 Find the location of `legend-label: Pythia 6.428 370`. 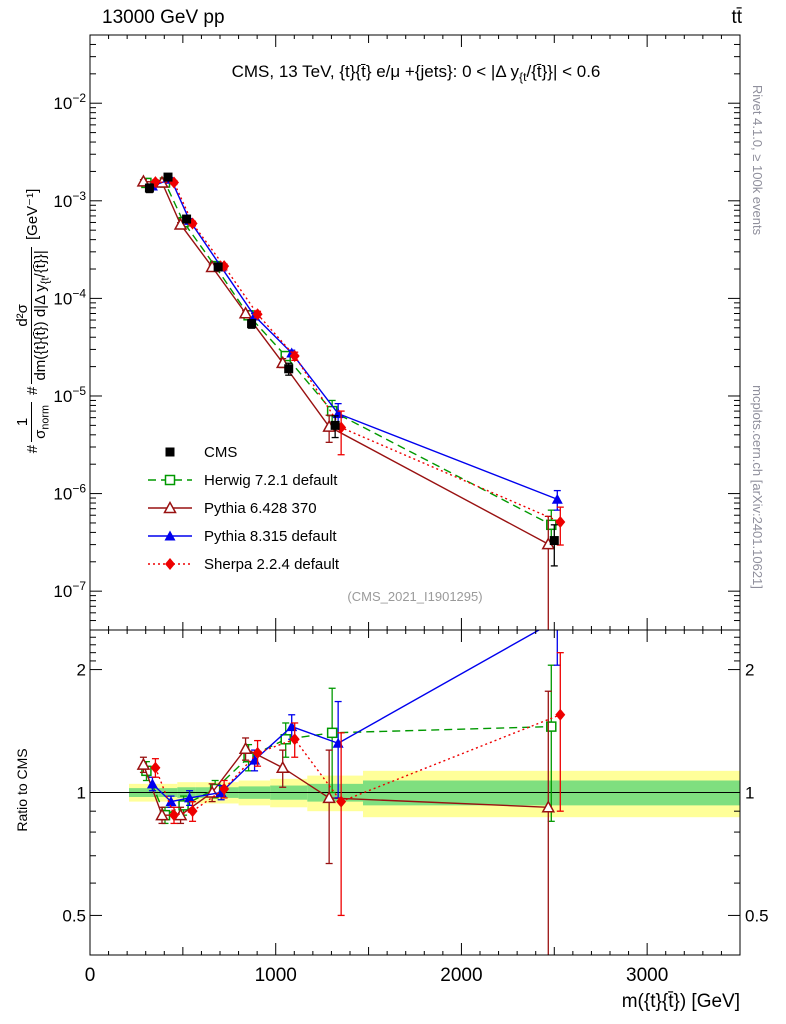

legend-label: Pythia 6.428 370 is located at coordinates (260, 508).